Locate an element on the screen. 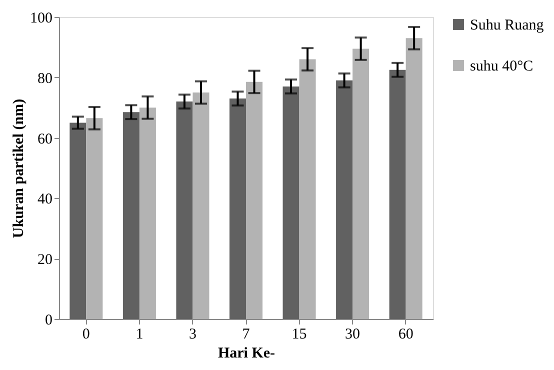  x-tick-label: 3 is located at coordinates (192, 334).